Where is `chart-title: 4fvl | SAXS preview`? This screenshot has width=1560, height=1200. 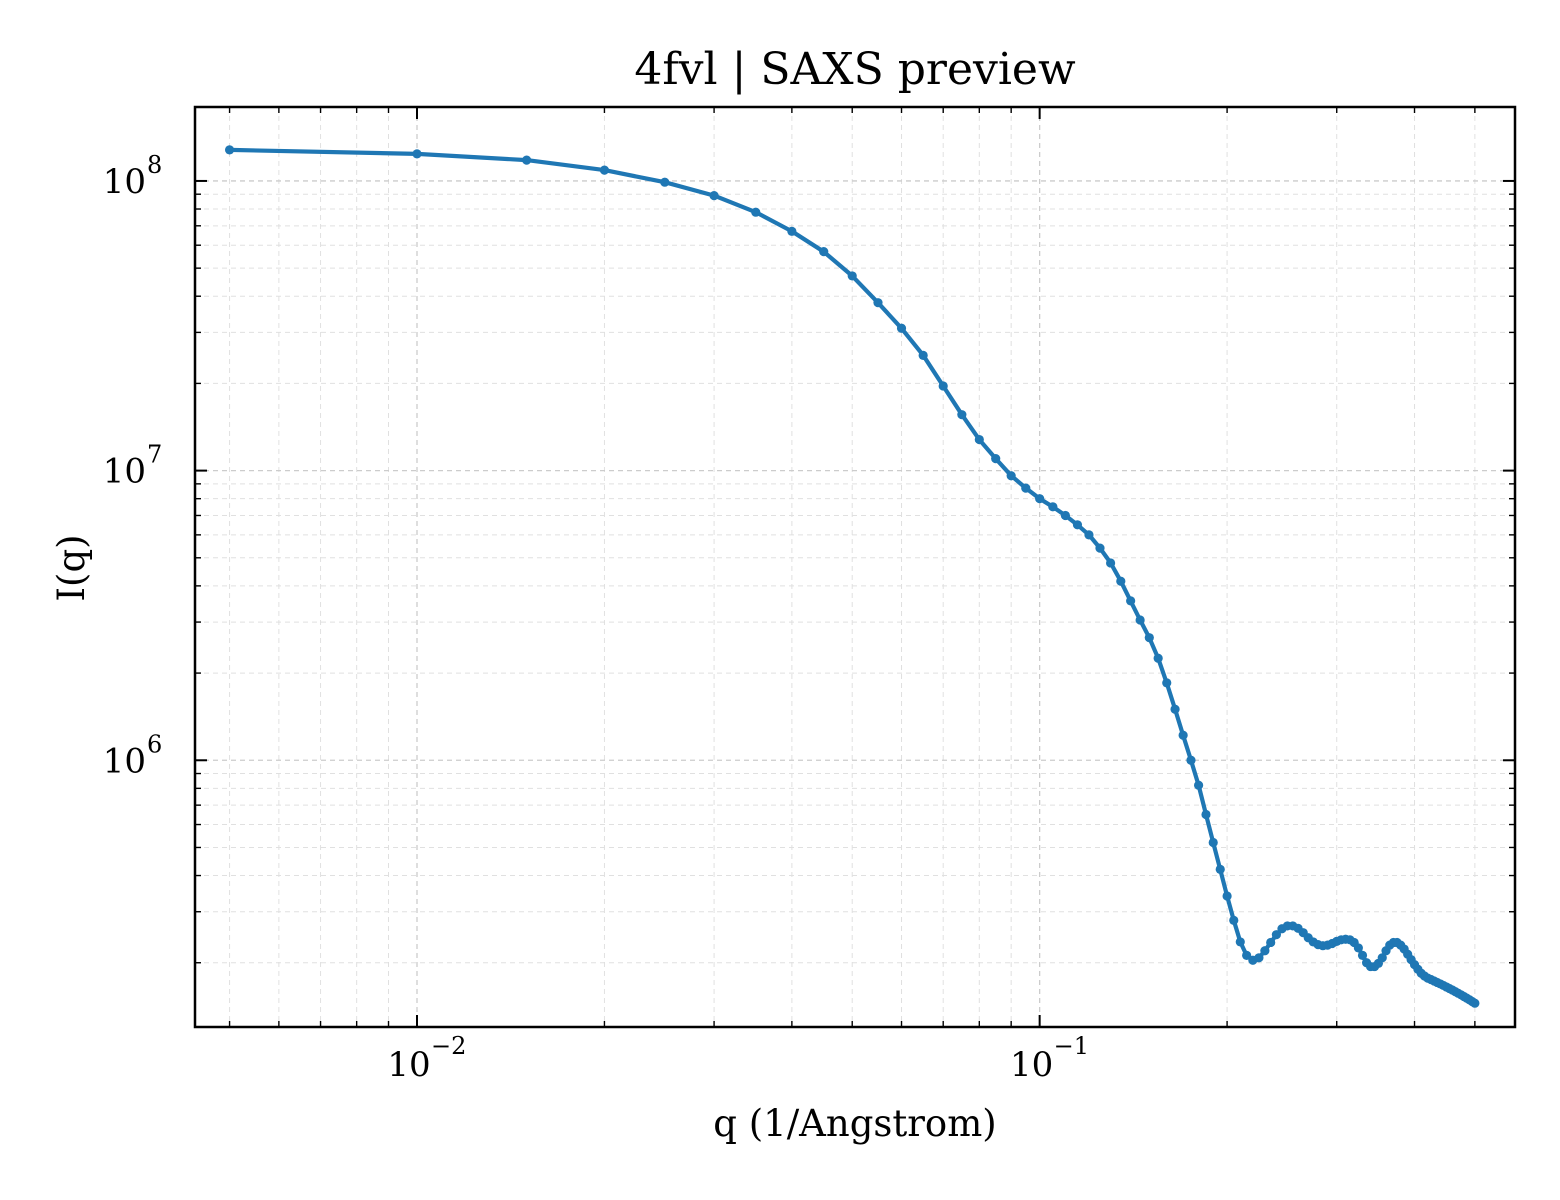
chart-title: 4fvl | SAXS preview is located at coordinates (855, 69).